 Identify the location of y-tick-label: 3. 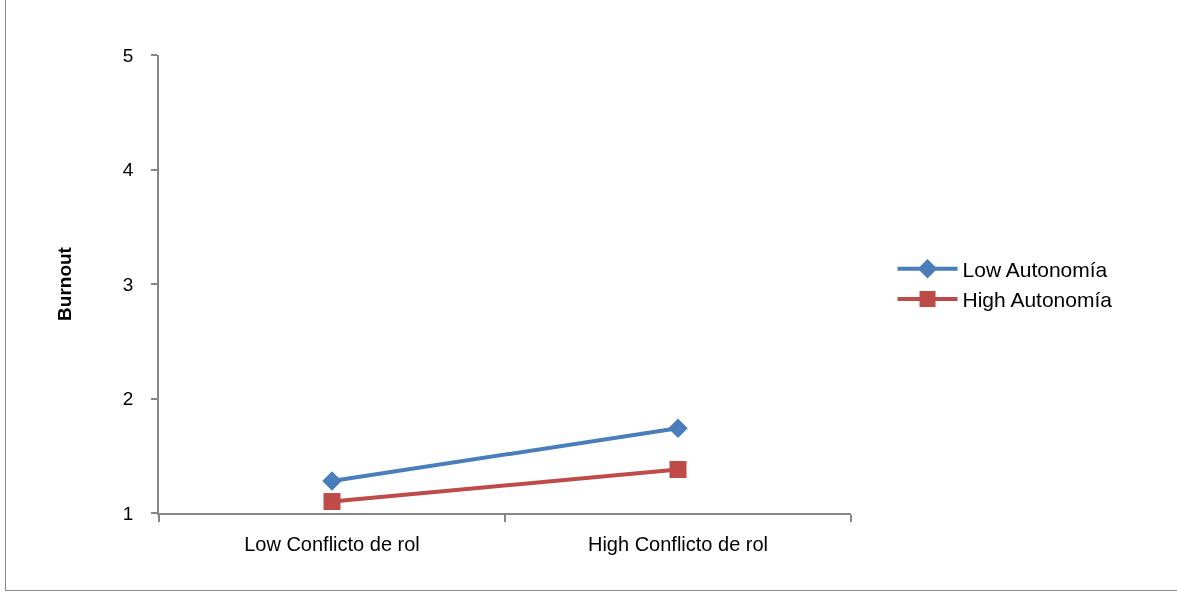
(128, 284).